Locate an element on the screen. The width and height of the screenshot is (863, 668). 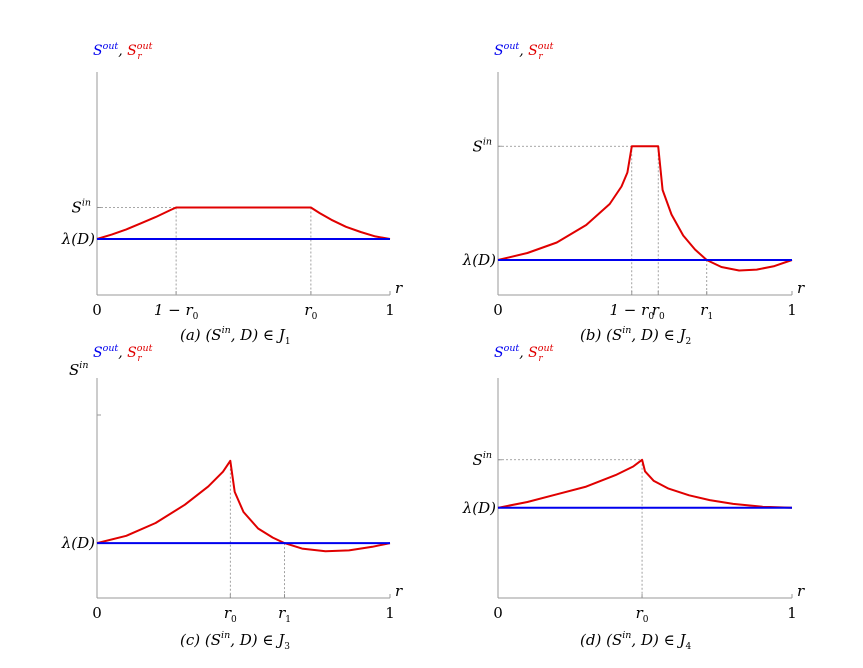
panel-caption: (c) (Sin, D) ∈ J3 is located at coordinates (235, 641).